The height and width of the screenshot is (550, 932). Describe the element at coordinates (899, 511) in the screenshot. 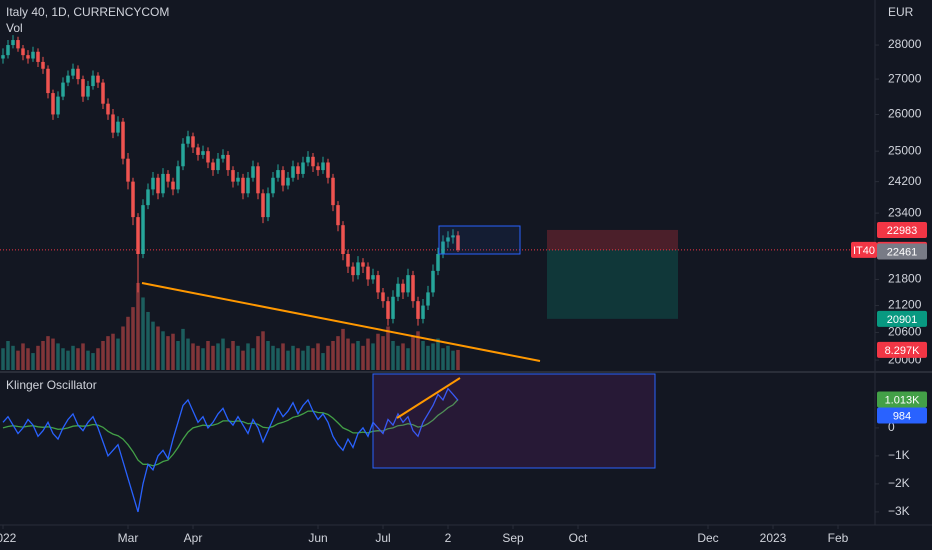

I see `y-tick-label: −3K` at that location.